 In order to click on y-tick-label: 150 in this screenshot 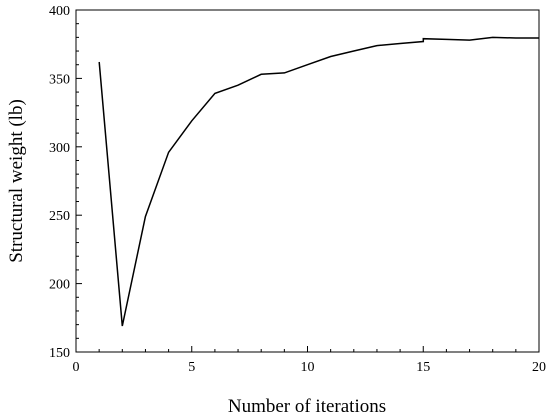, I will do `click(59, 353)`.